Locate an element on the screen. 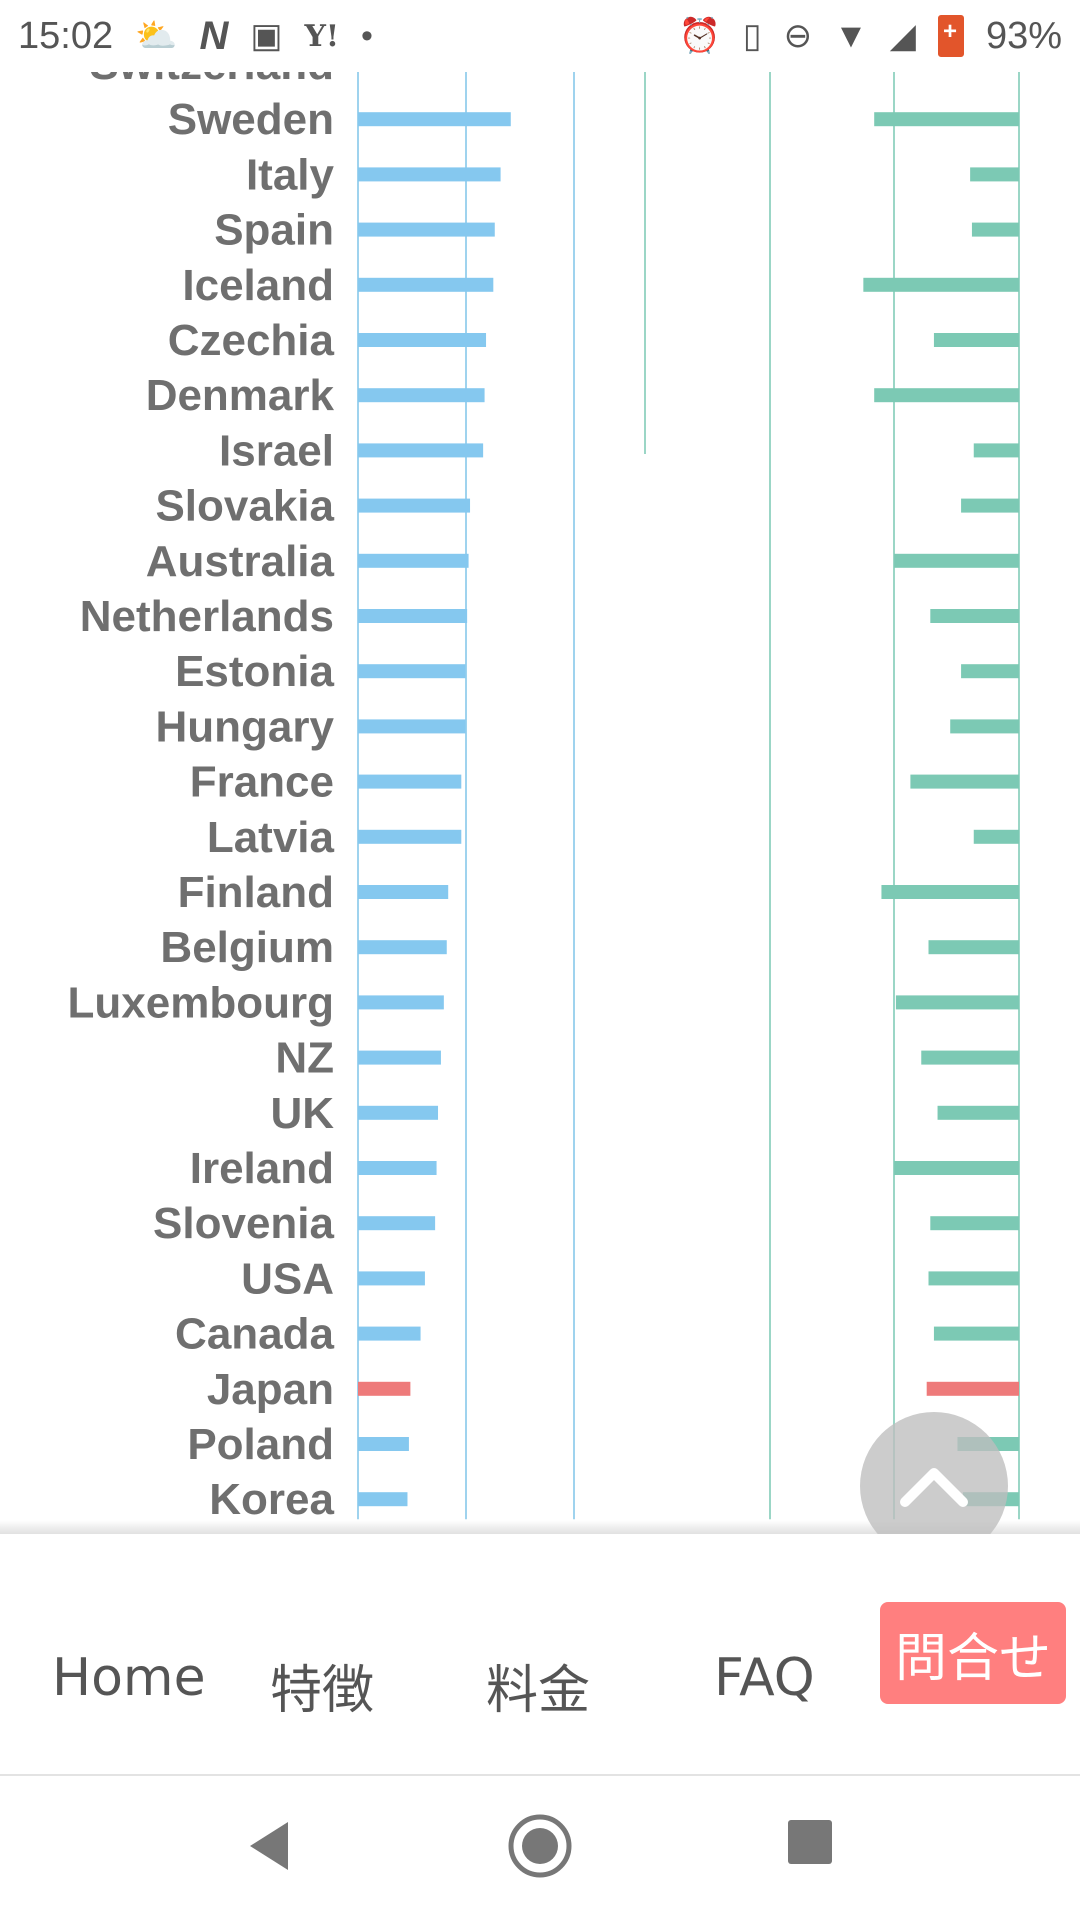 The width and height of the screenshot is (1080, 1920). country-label: NZ is located at coordinates (304, 1058).